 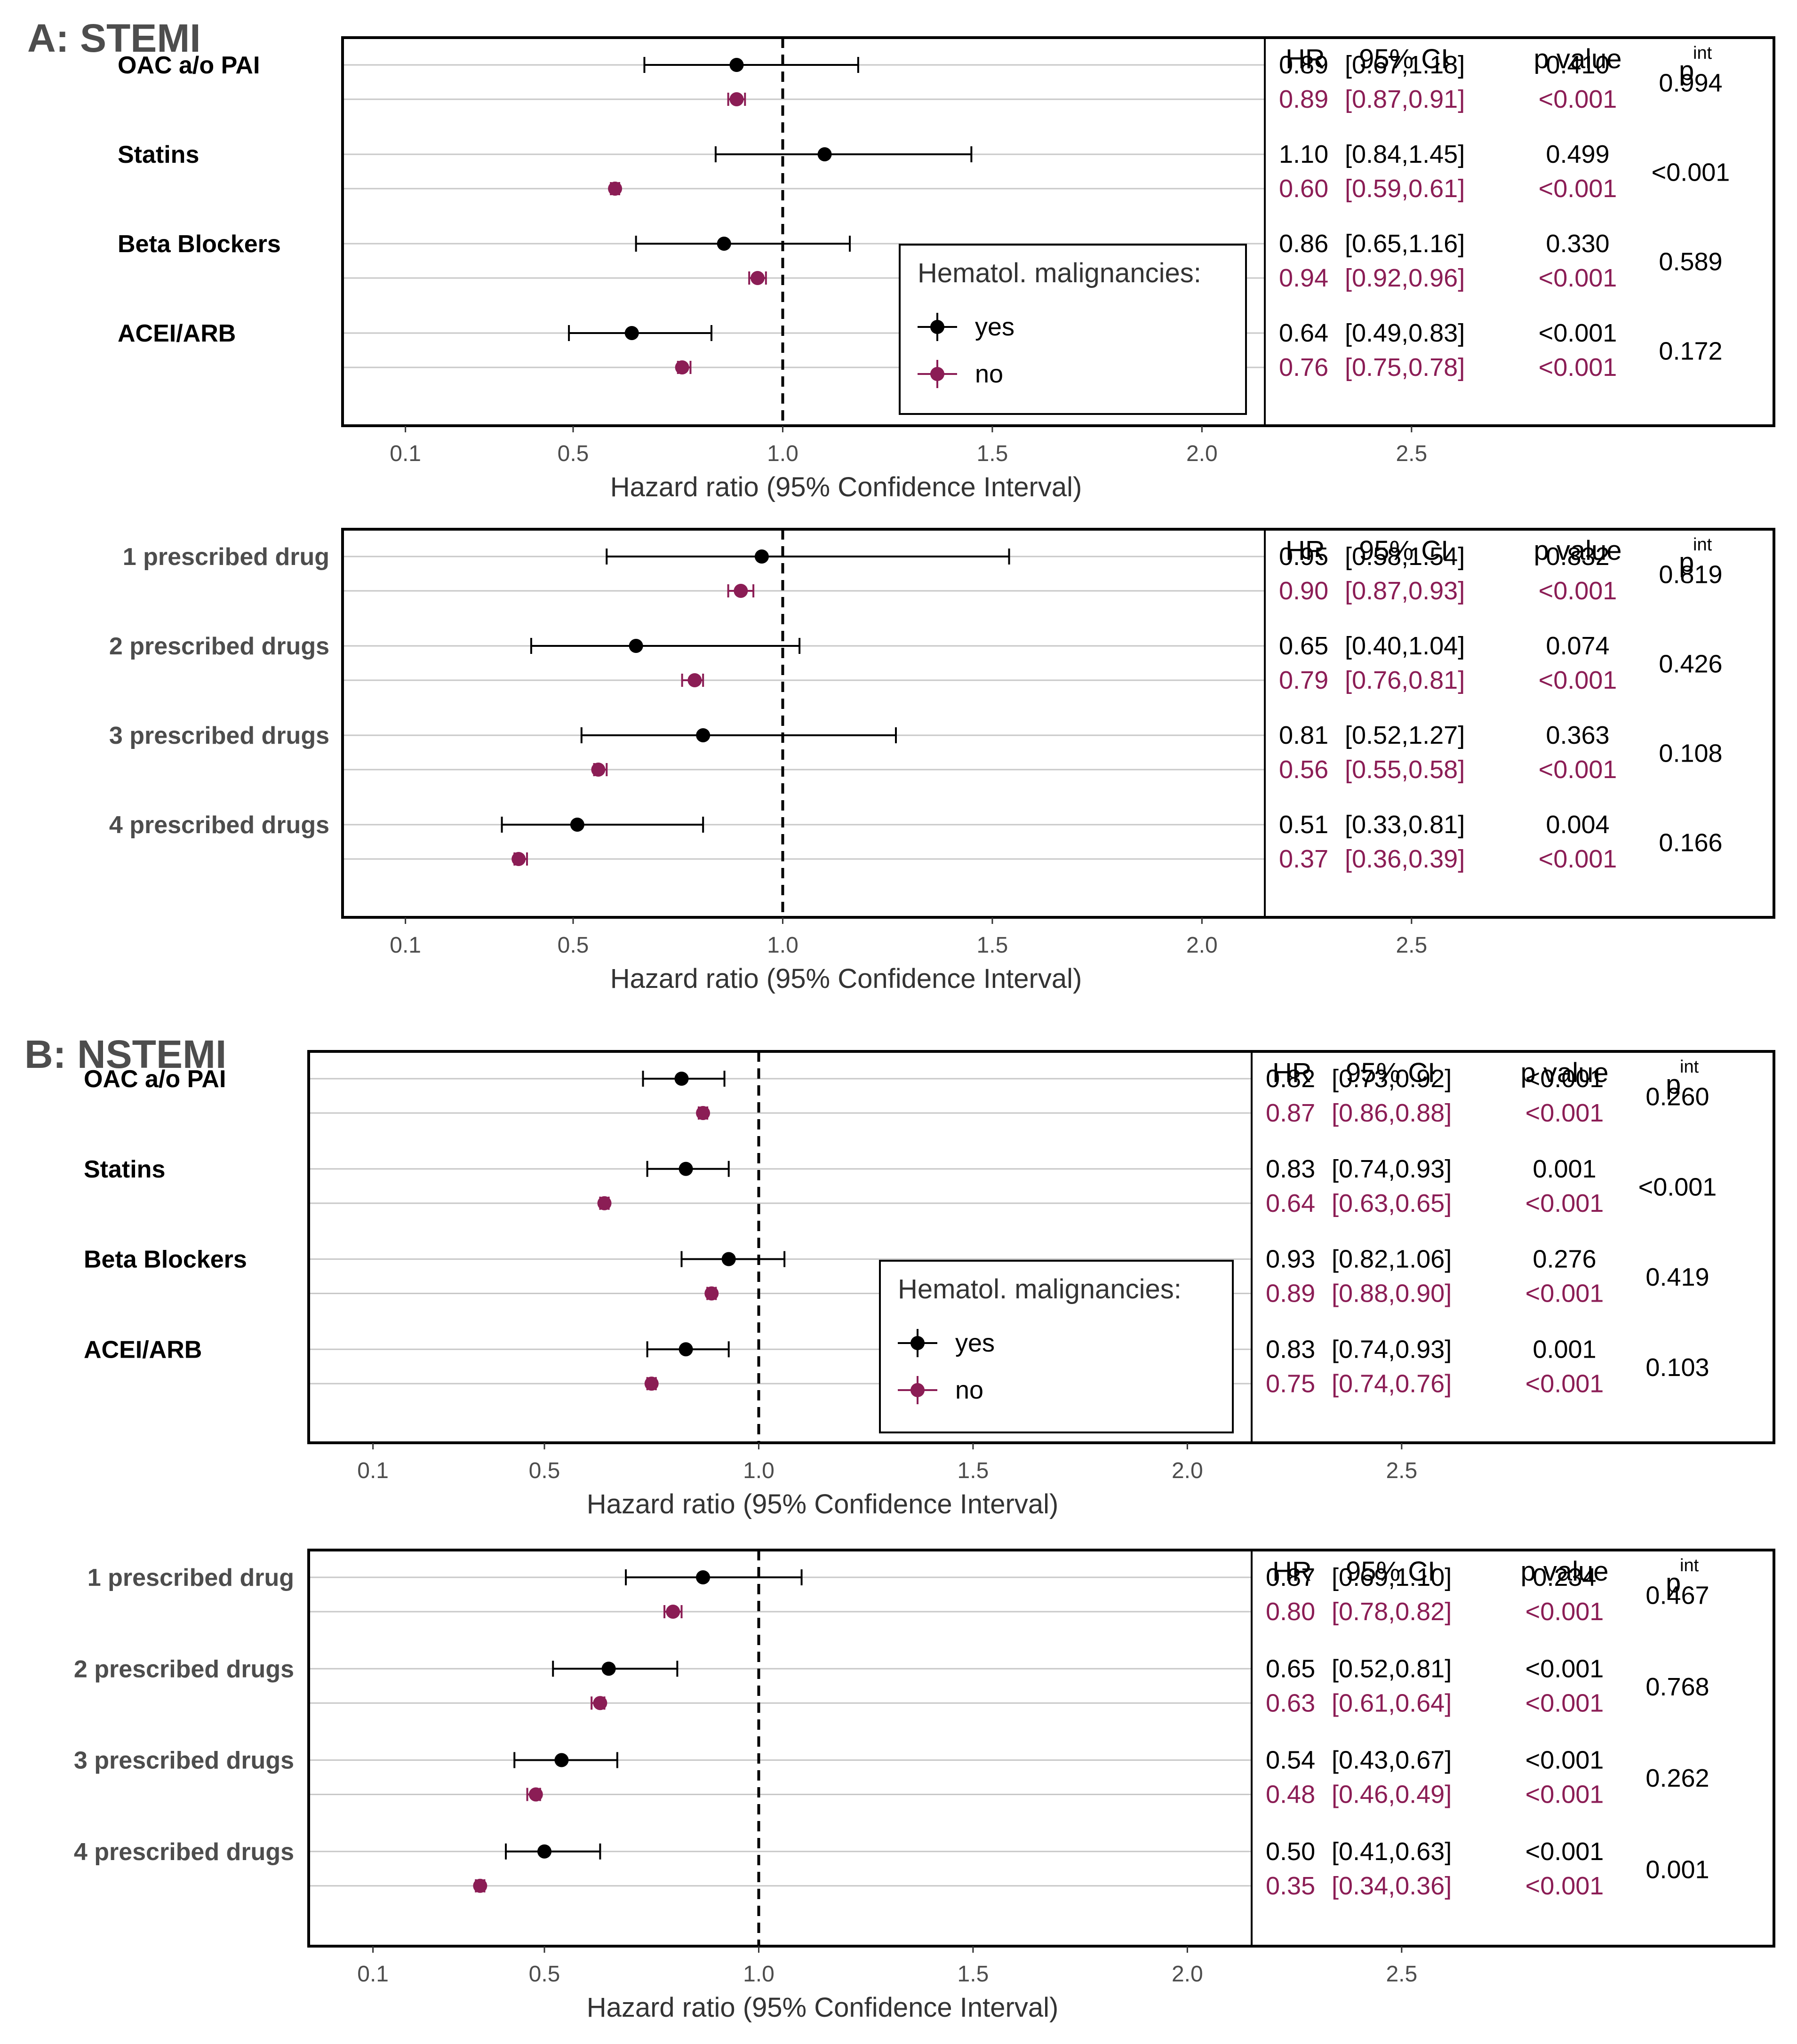 What do you see at coordinates (1303, 825) in the screenshot?
I see `hr-value: 0.51` at bounding box center [1303, 825].